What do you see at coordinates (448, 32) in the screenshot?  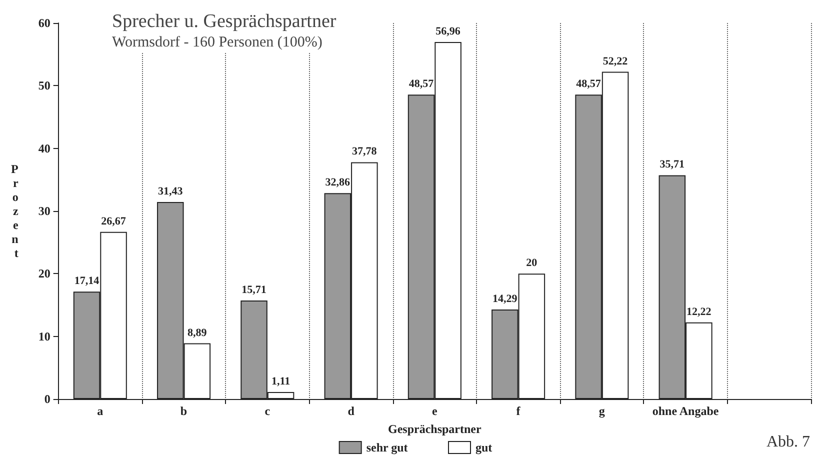 I see `data-label: 56,96` at bounding box center [448, 32].